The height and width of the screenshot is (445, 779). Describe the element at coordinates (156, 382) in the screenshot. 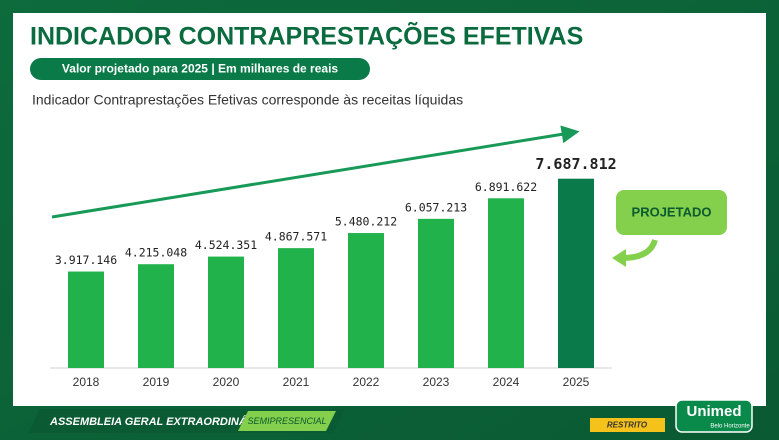

I see `x-tick-label: 2019` at that location.